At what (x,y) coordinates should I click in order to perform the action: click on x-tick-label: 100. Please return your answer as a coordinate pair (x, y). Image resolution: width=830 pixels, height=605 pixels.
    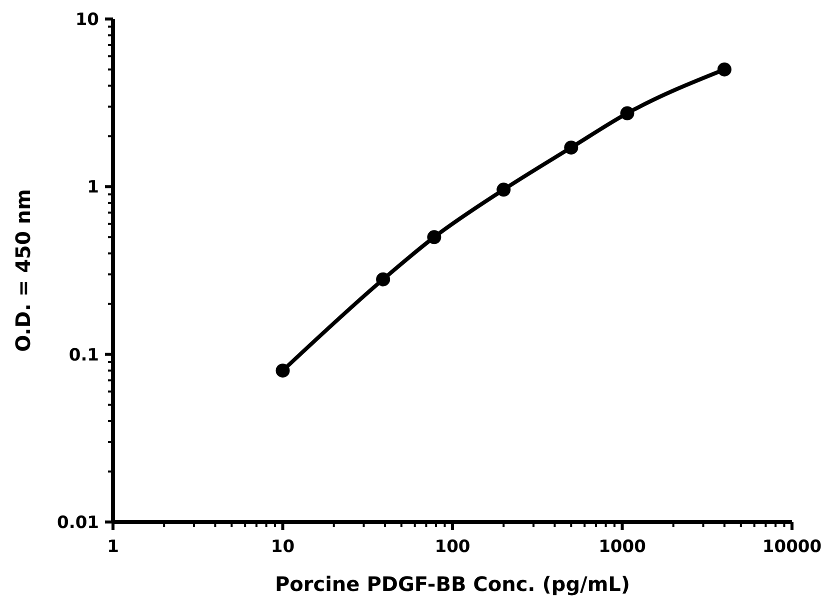
    Looking at the image, I should click on (452, 547).